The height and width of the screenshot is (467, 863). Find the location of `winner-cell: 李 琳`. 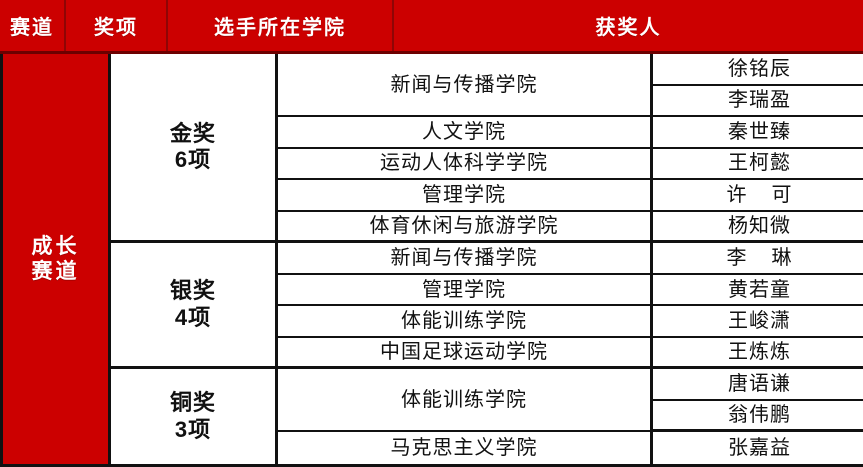

winner-cell: 李 琳 is located at coordinates (758, 259).